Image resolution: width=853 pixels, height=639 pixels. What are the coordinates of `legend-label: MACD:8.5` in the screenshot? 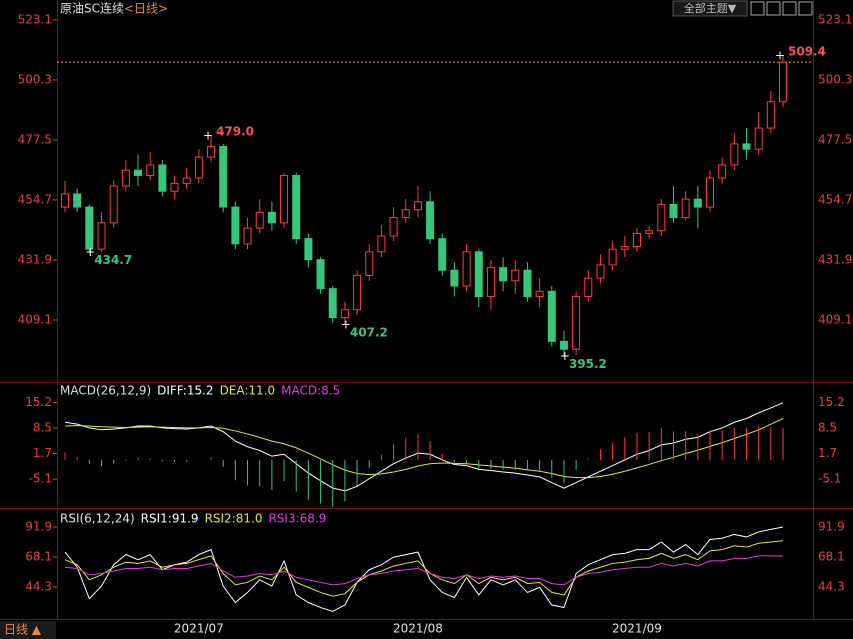 It's located at (310, 391).